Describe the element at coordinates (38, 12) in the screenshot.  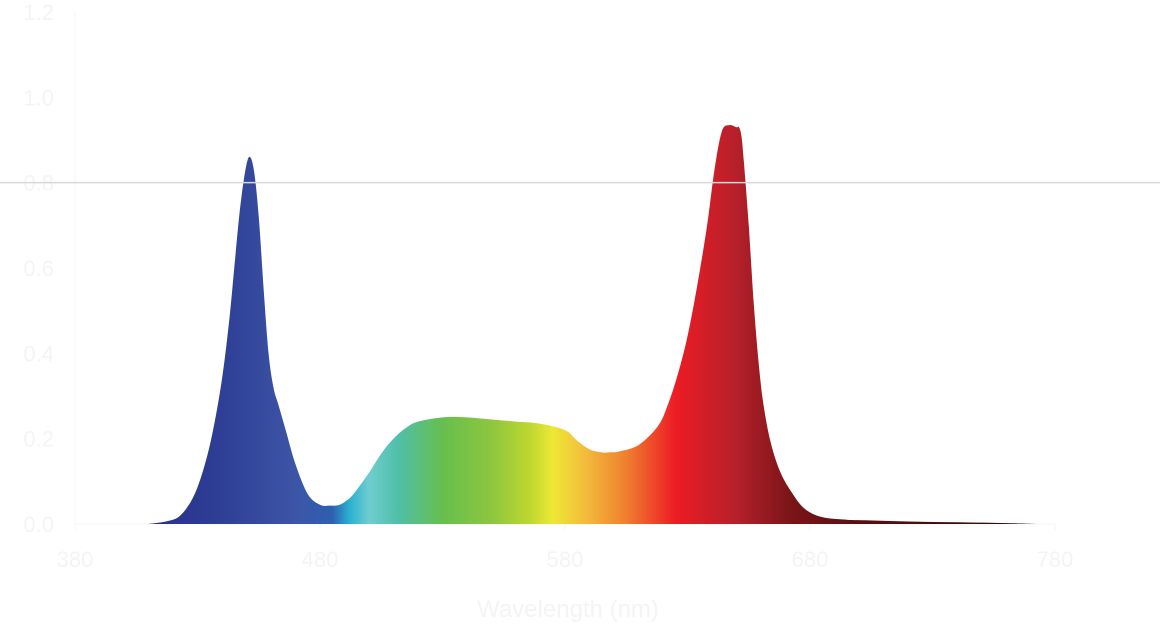
I see `y-tick-label: 1.2` at that location.